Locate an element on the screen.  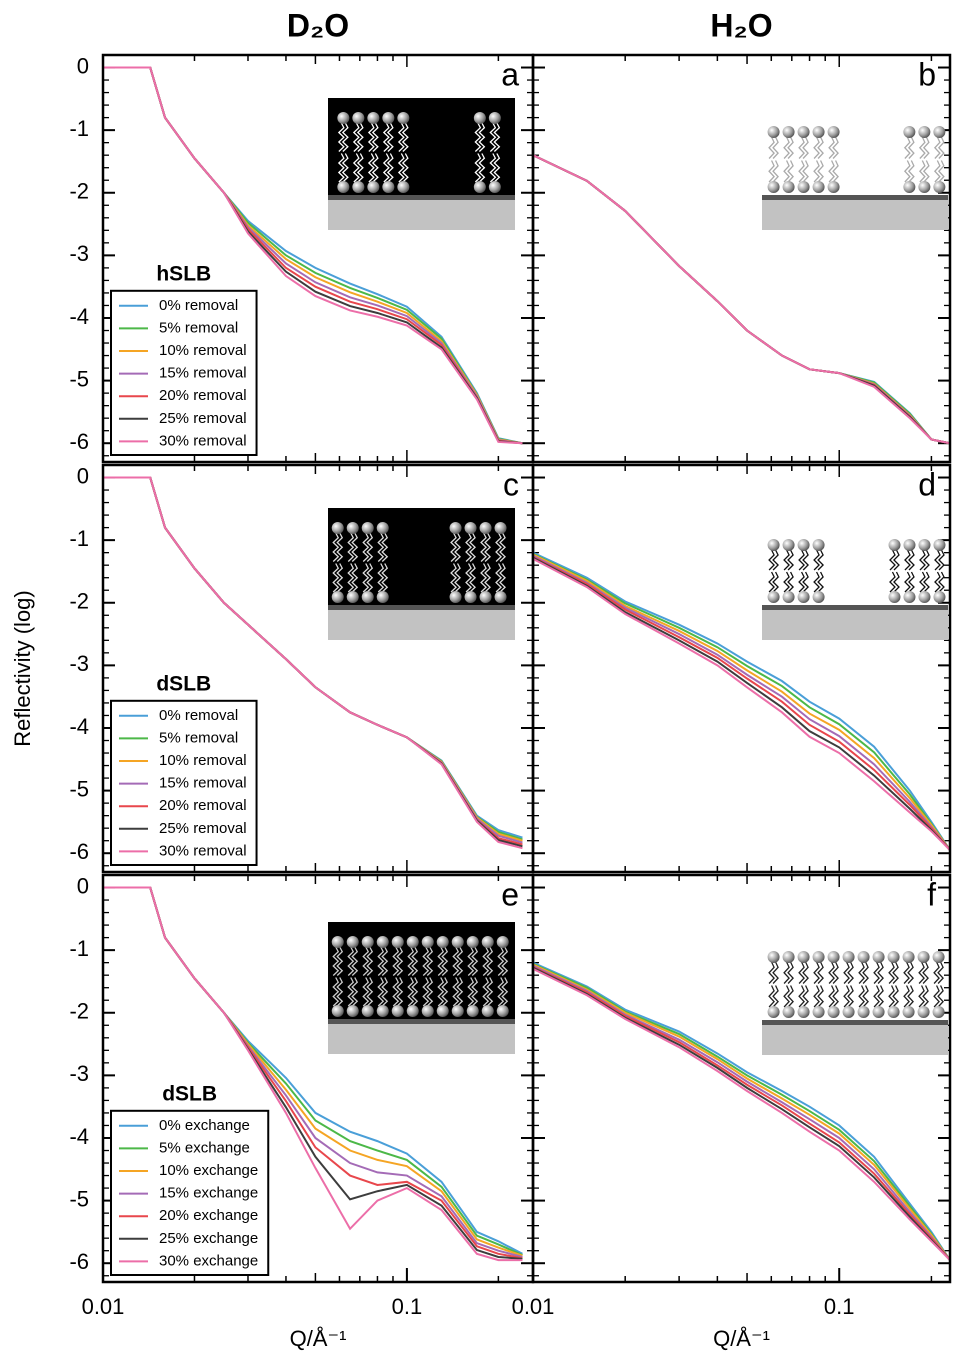
y-tick-label: -4 is located at coordinates (79, 1136).